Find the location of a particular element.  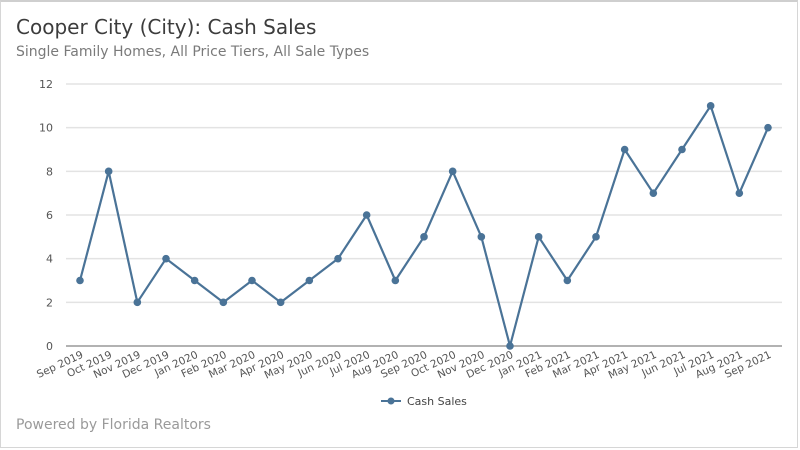

y-tick-label: 0 is located at coordinates (49, 346).